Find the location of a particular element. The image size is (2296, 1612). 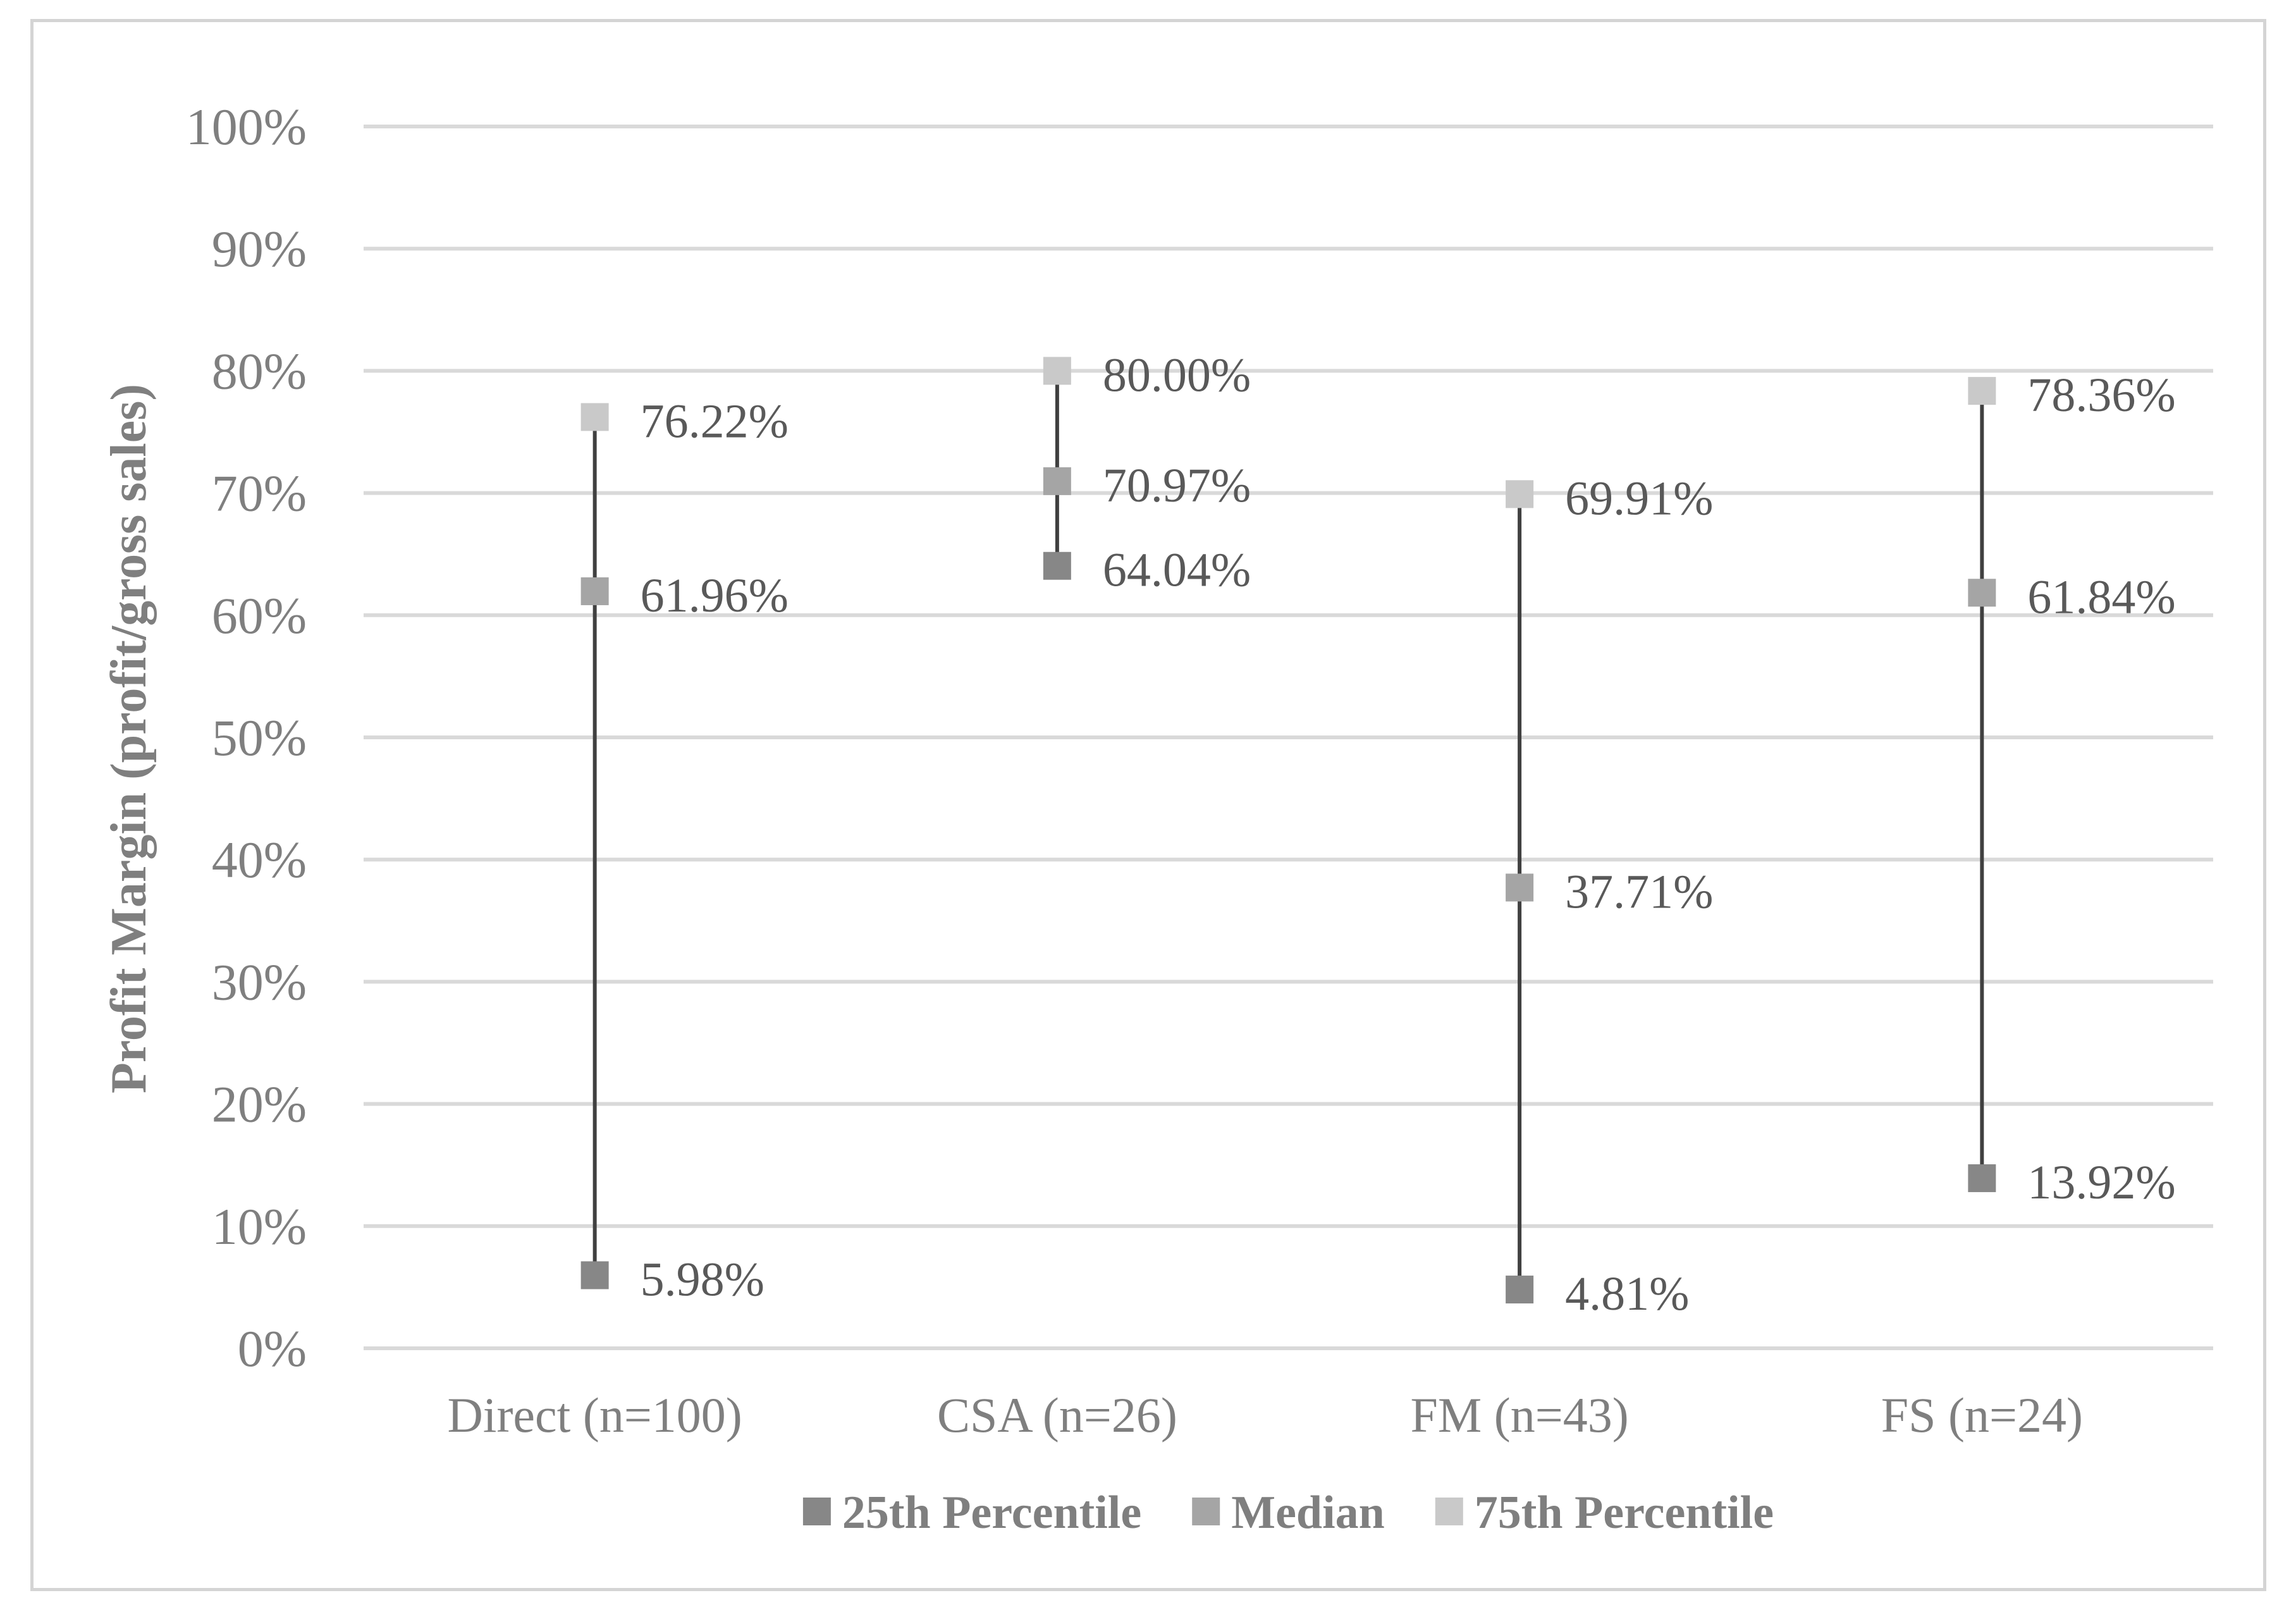

y-tick-label: 60% is located at coordinates (259, 615).